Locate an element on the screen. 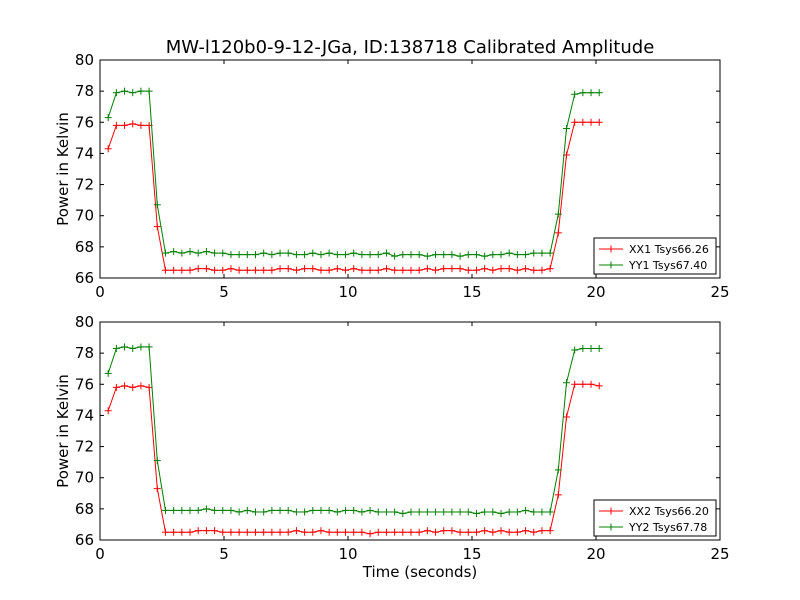 This screenshot has height=600, width=800. x-tick-label: 20 is located at coordinates (595, 292).